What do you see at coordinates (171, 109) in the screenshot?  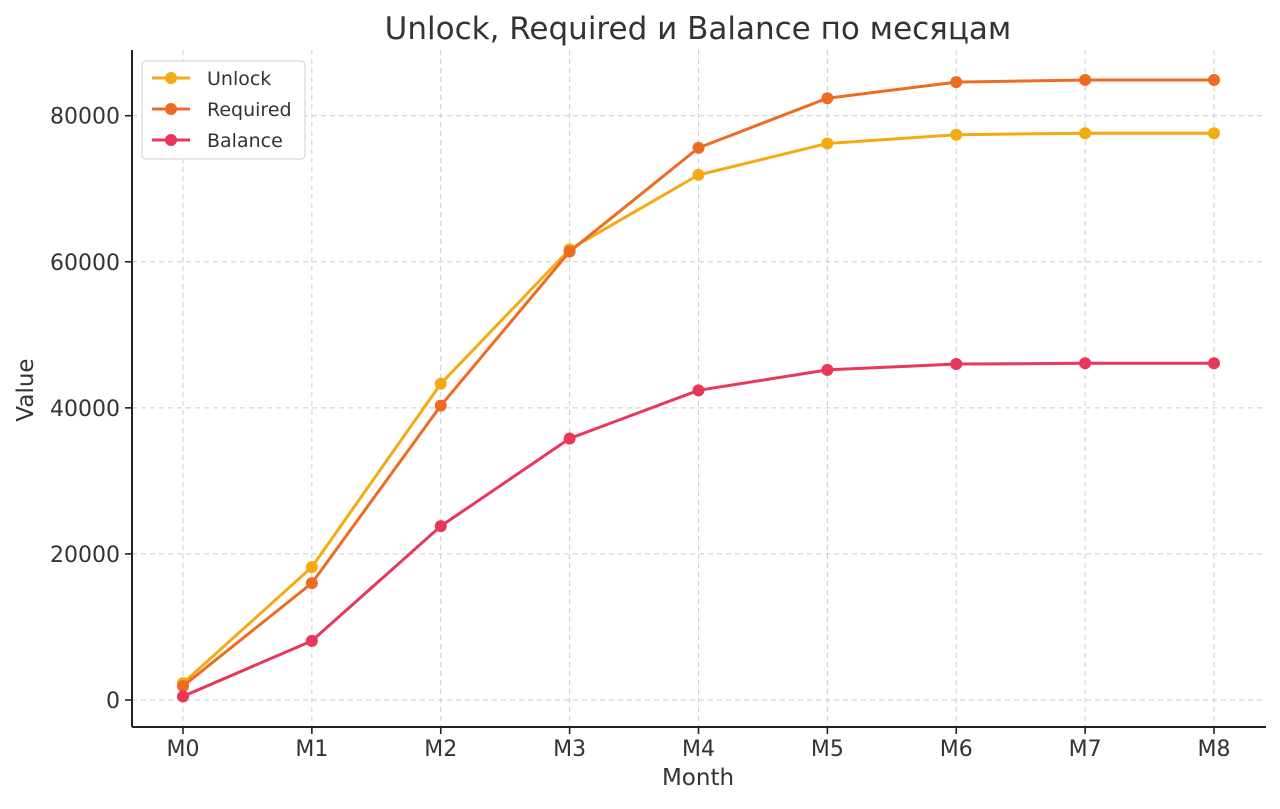 I see `legend-swatch-marker-required` at bounding box center [171, 109].